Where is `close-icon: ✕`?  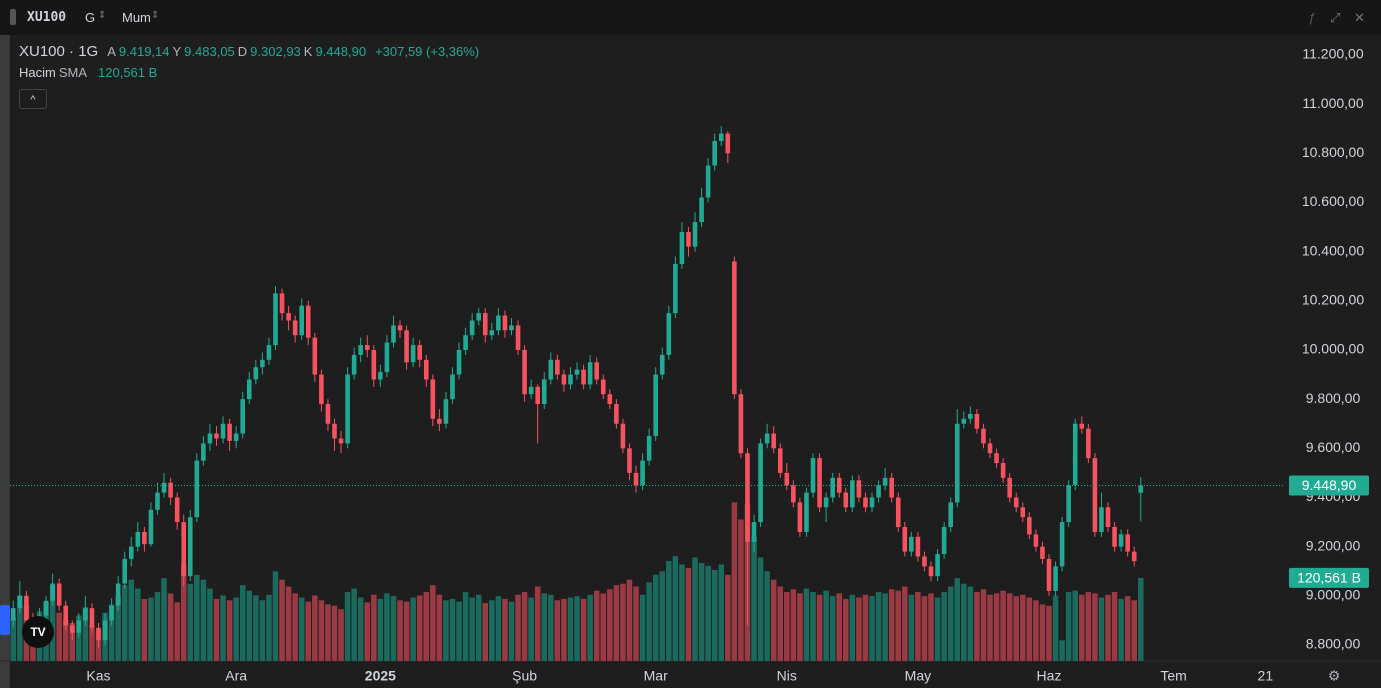 close-icon: ✕ is located at coordinates (1359, 17).